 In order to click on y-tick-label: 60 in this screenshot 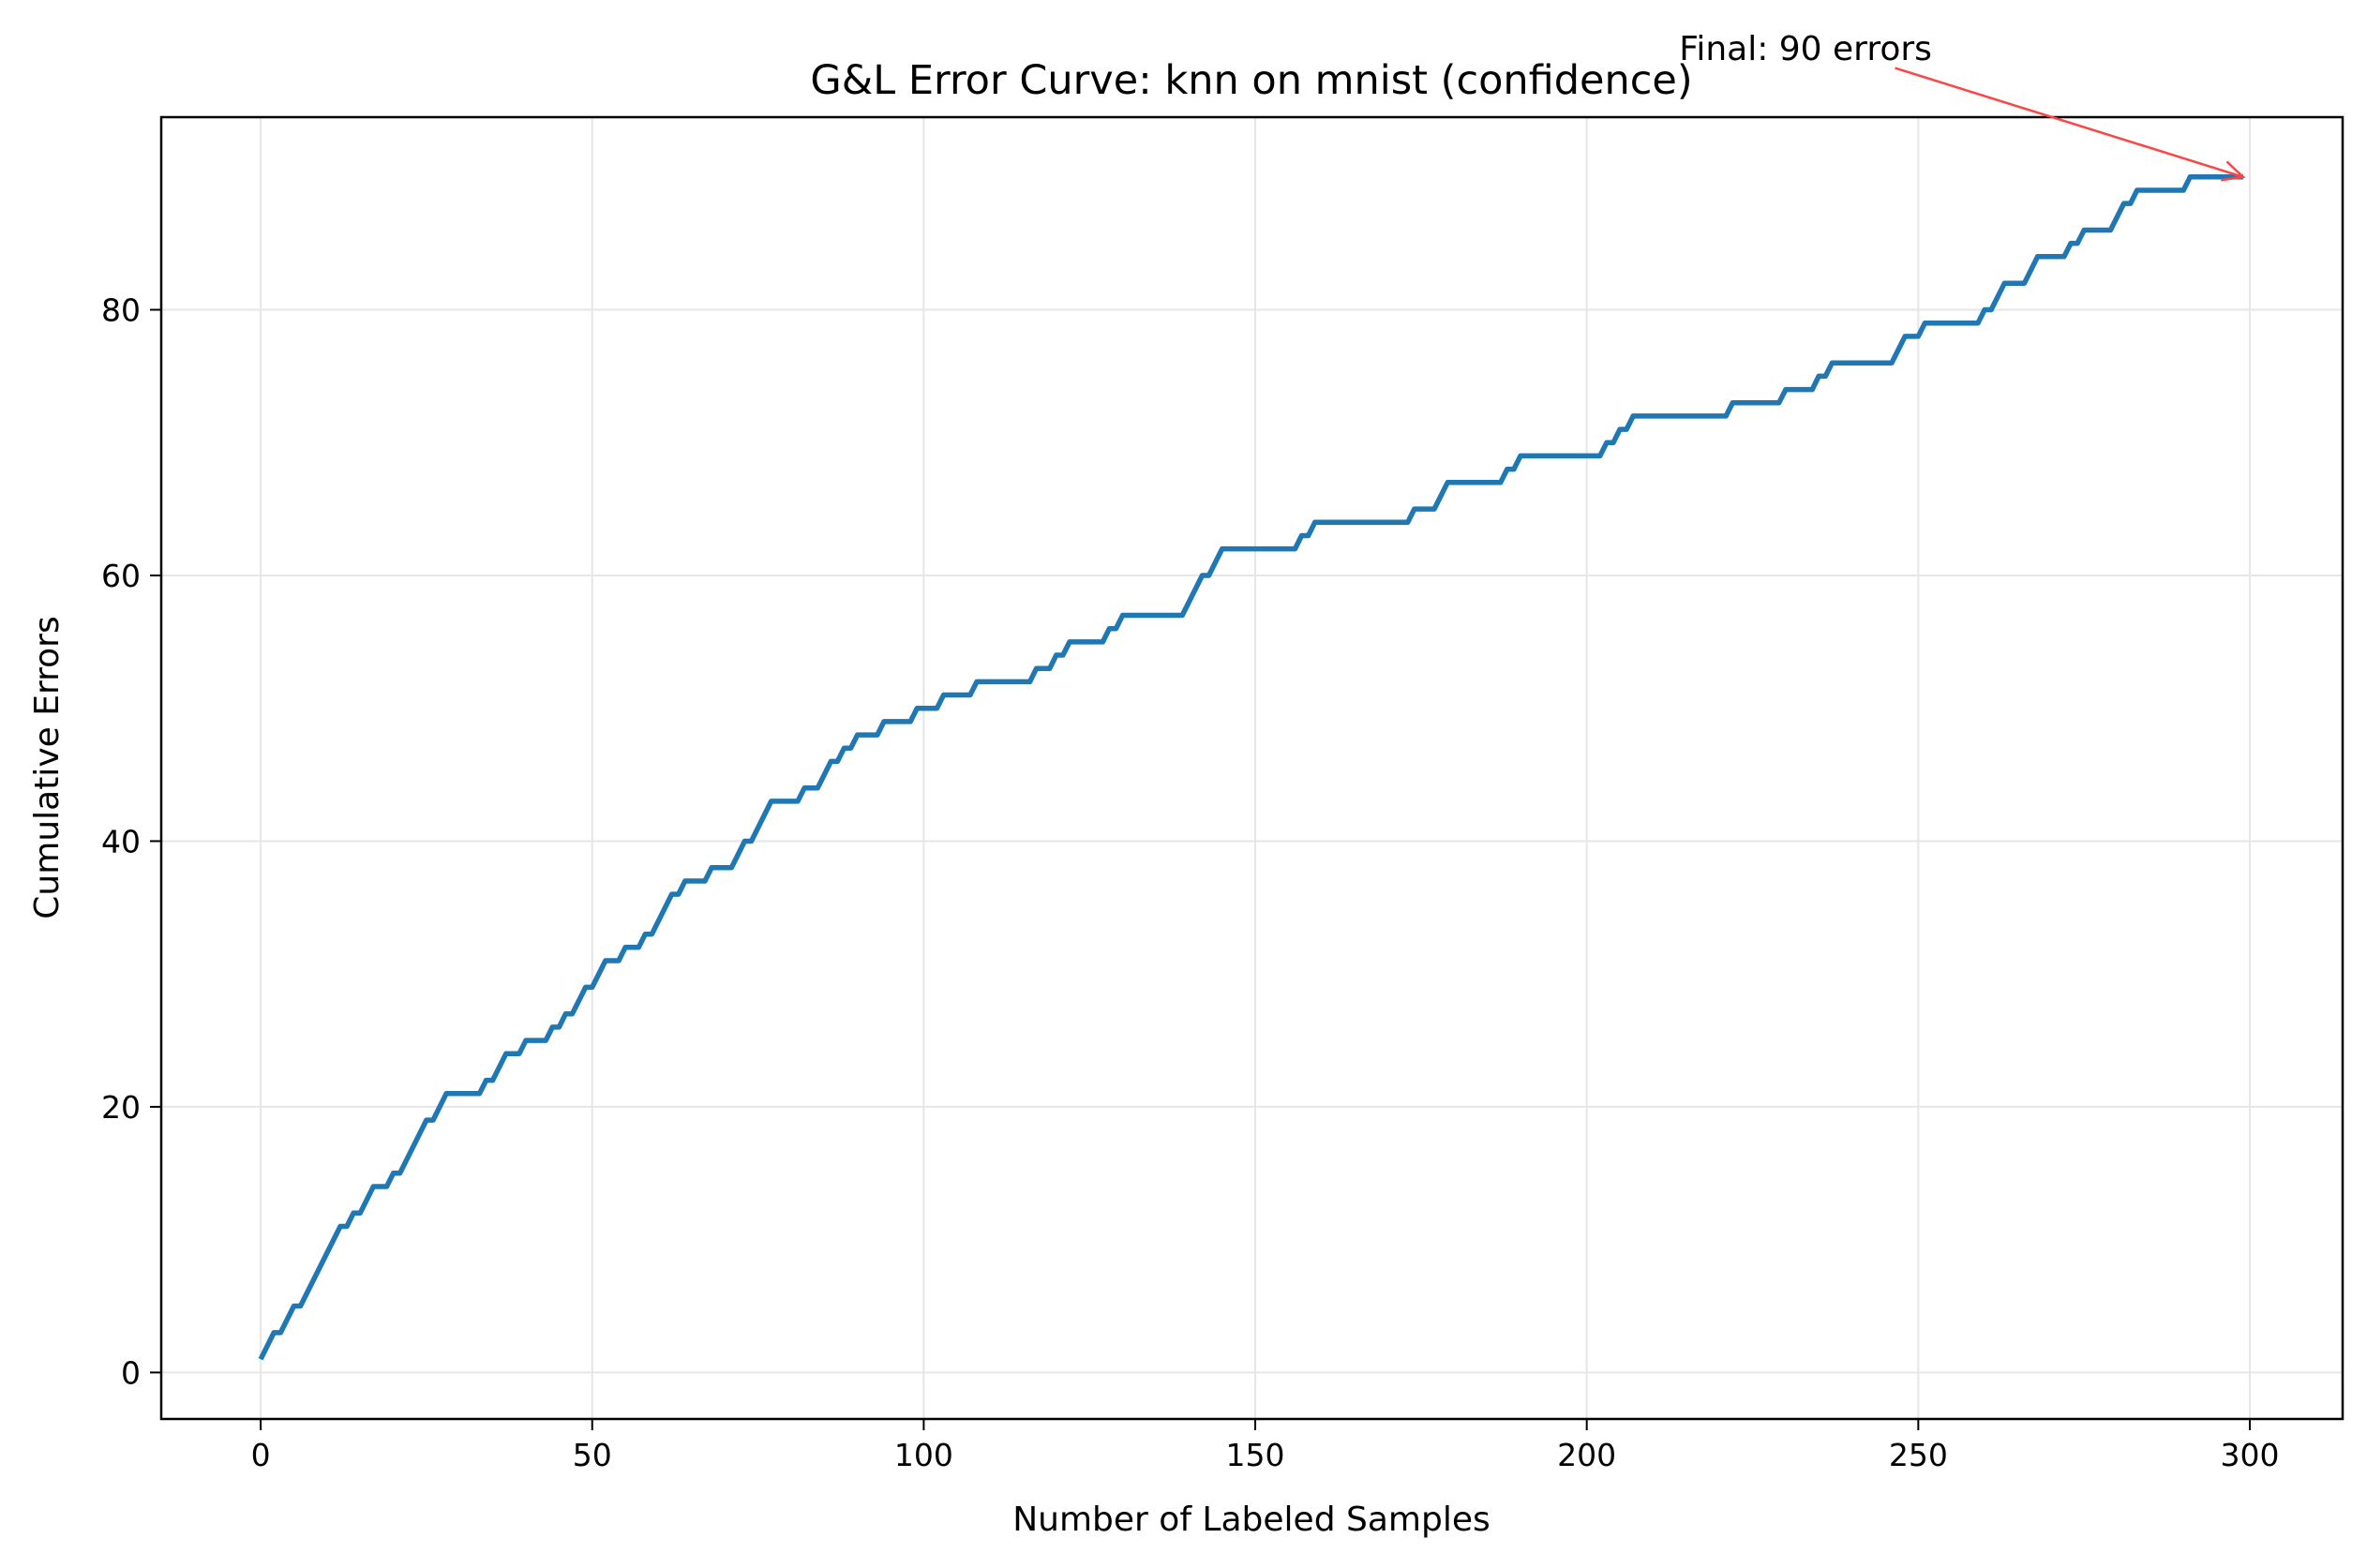, I will do `click(121, 576)`.